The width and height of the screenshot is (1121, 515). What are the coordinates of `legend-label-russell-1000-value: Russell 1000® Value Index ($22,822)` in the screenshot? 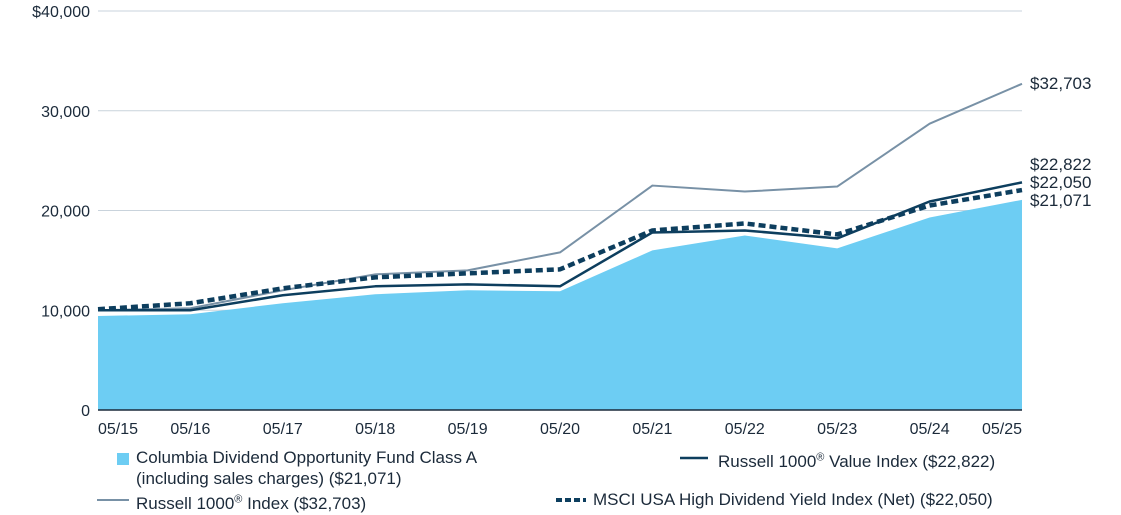 It's located at (857, 461).